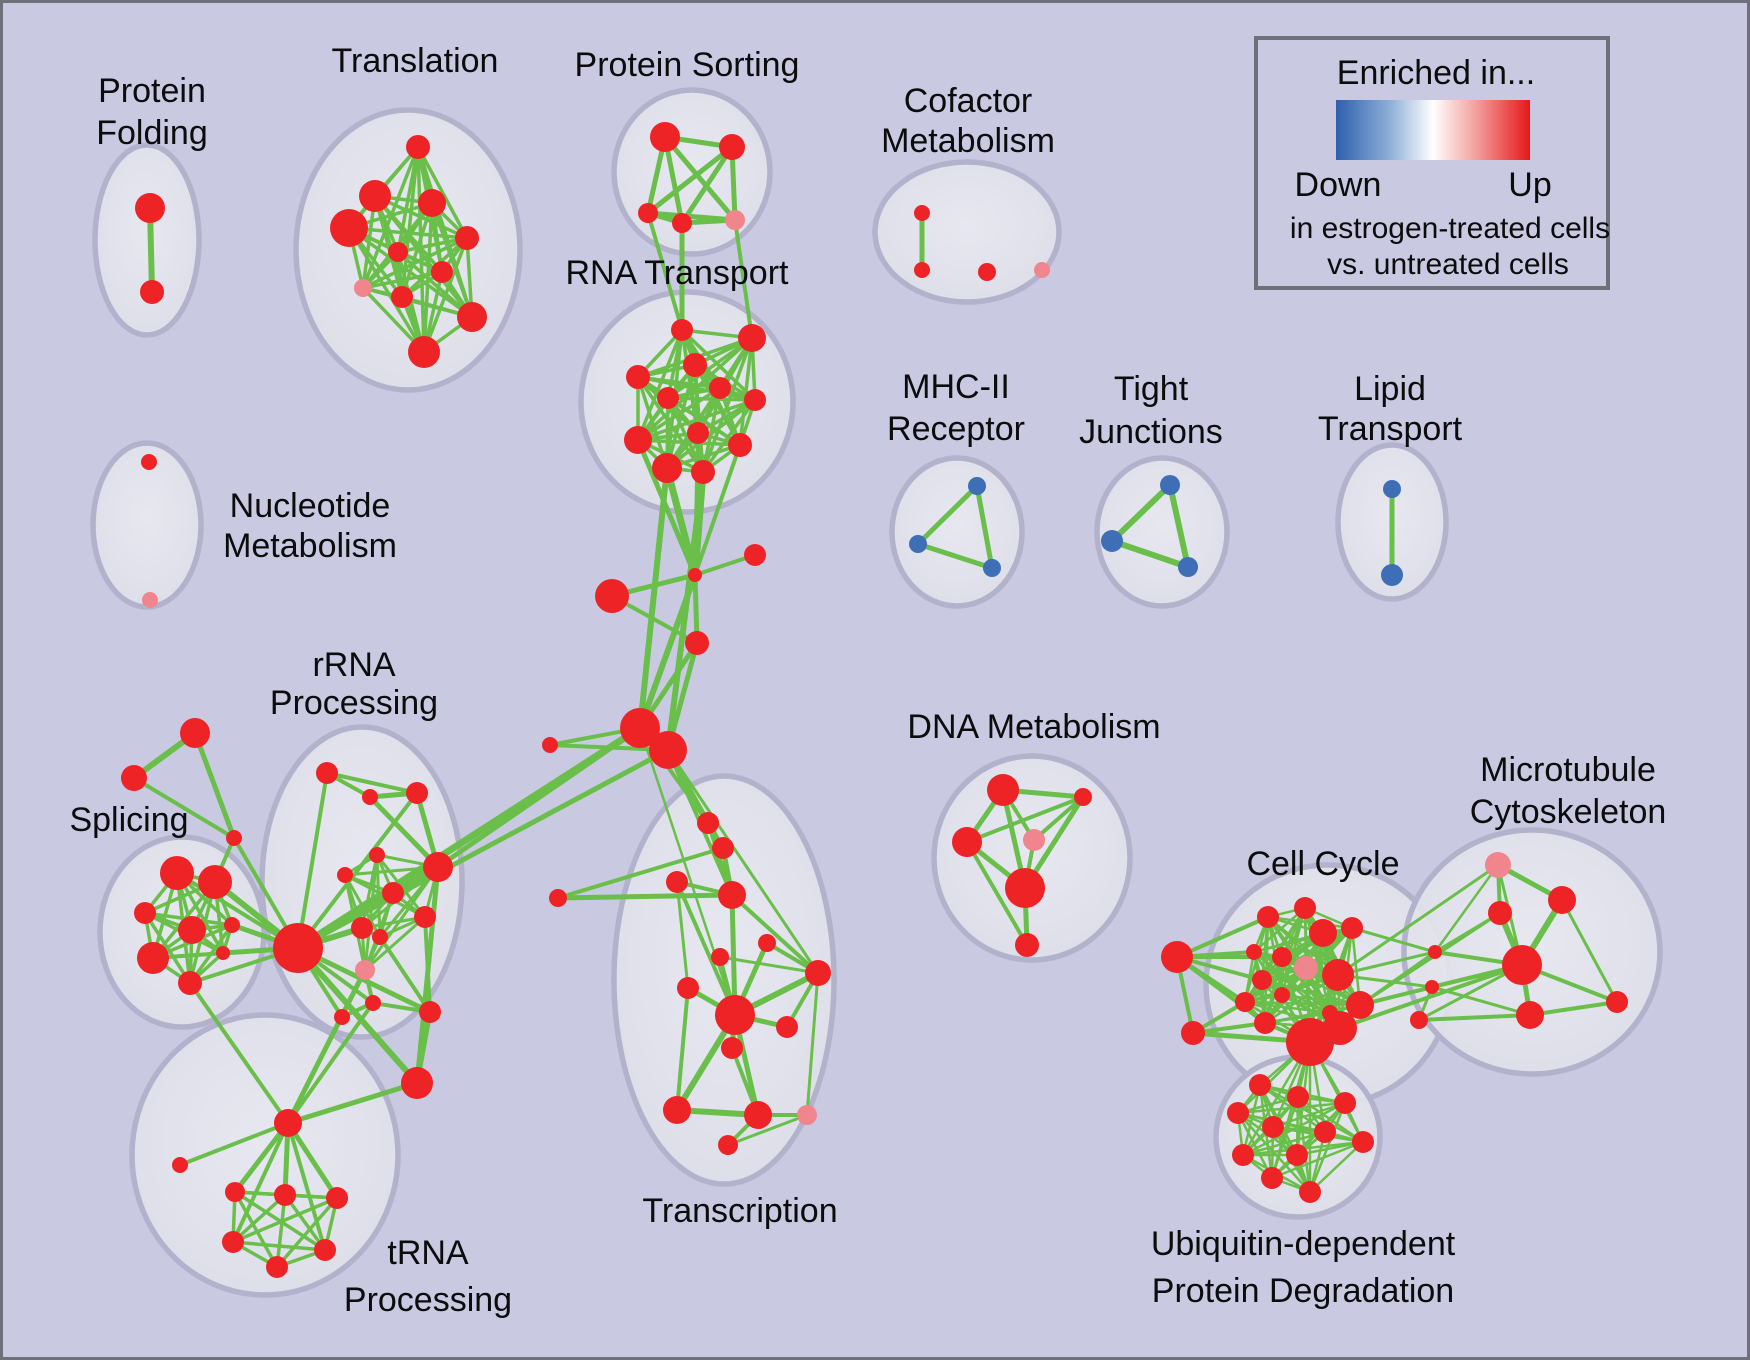 The width and height of the screenshot is (1750, 1360). I want to click on cluster-label-ubiquitin-protein-degradation: Ubiquitin-dependent Protein Degradation, so click(1303, 1267).